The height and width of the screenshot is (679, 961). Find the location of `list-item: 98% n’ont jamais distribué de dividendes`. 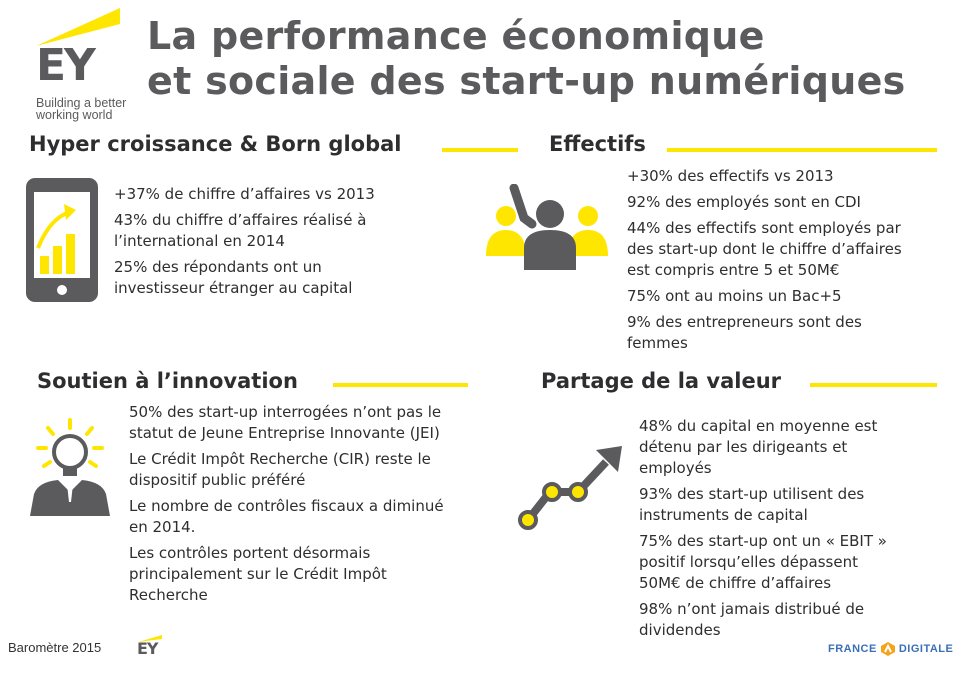

list-item: 98% n’ont jamais distribué de dividendes is located at coordinates (752, 619).